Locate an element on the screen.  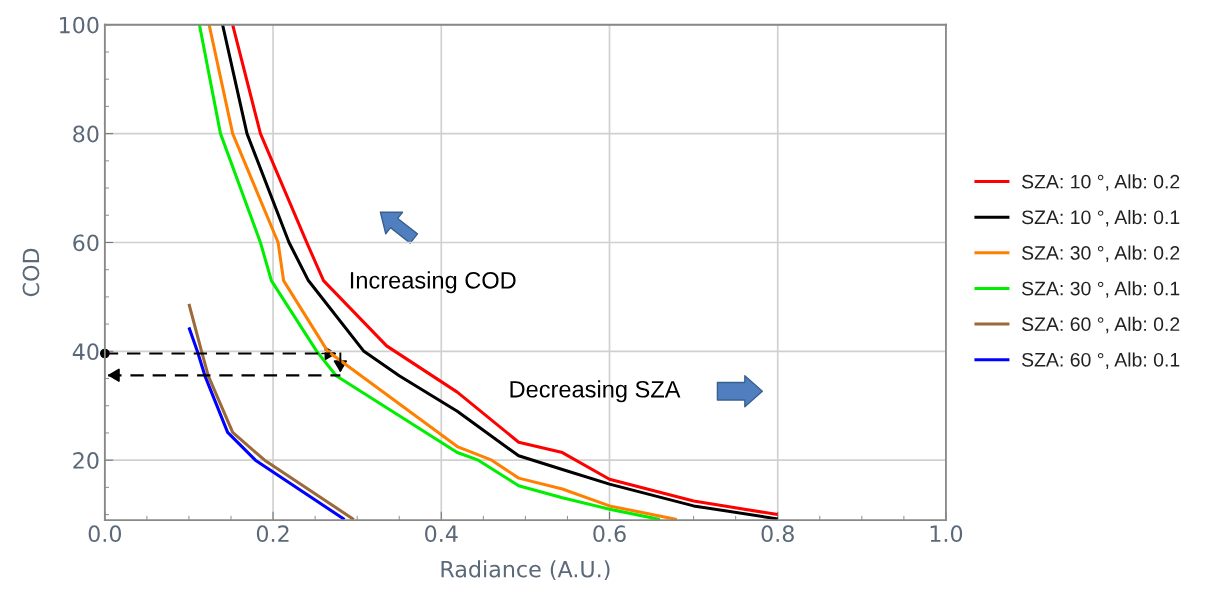
annotation: Decreasing SZA is located at coordinates (595, 391).